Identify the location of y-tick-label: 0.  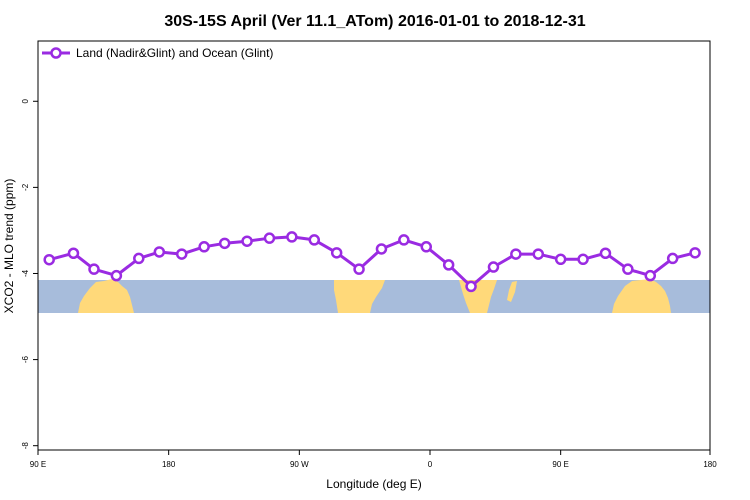
(25, 101).